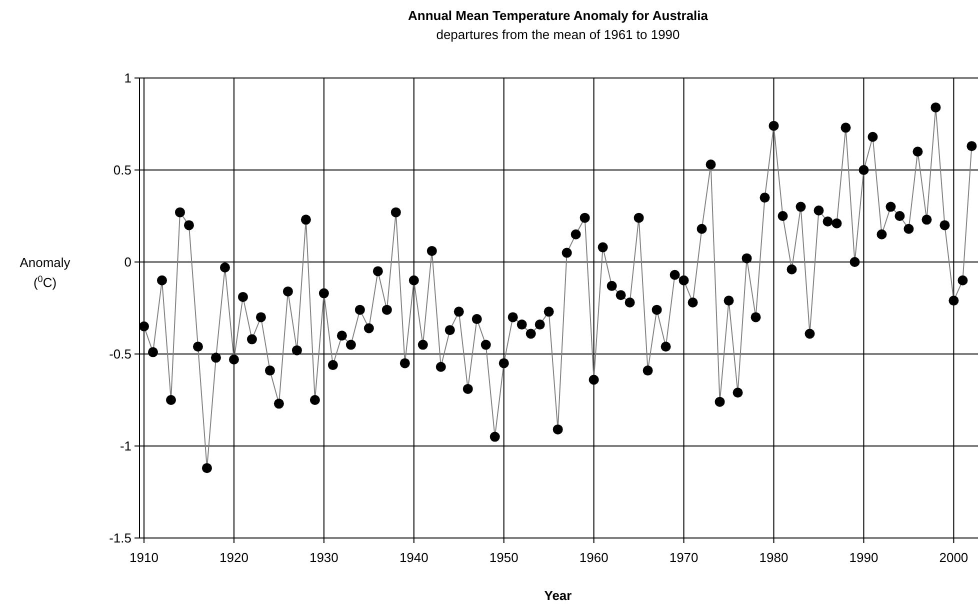 The image size is (980, 614). What do you see at coordinates (144, 557) in the screenshot?
I see `x-tick-label: 1910` at bounding box center [144, 557].